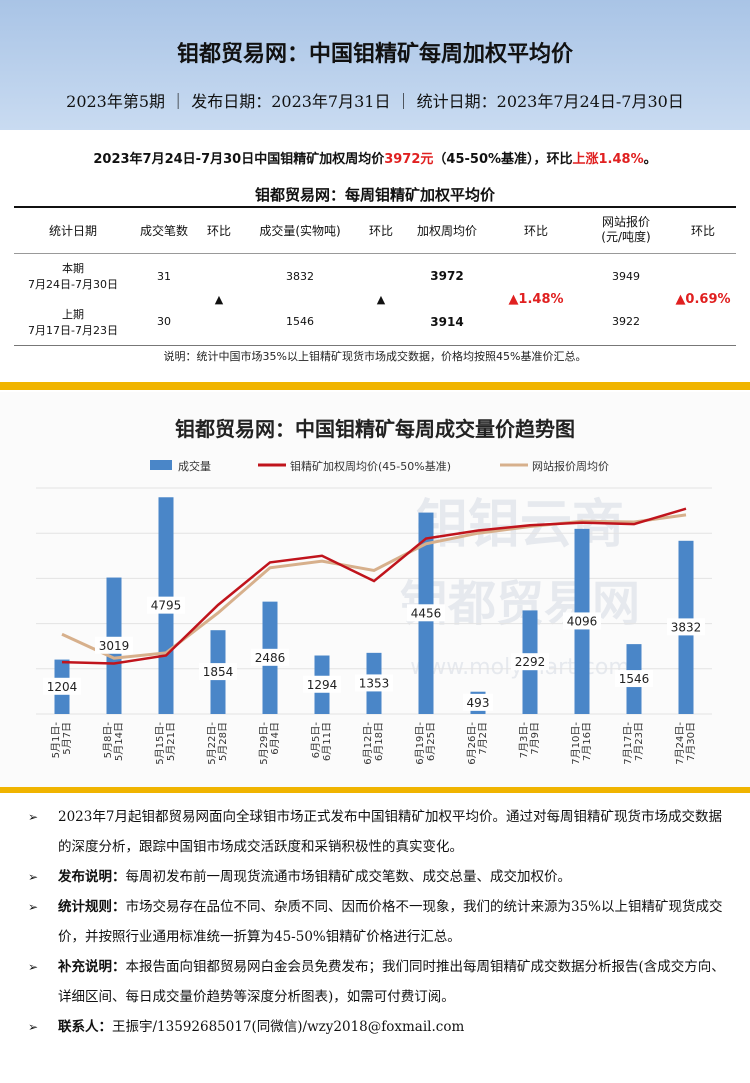 Image resolution: width=750 pixels, height=1083 pixels. I want to click on data-label: 1546, so click(634, 679).